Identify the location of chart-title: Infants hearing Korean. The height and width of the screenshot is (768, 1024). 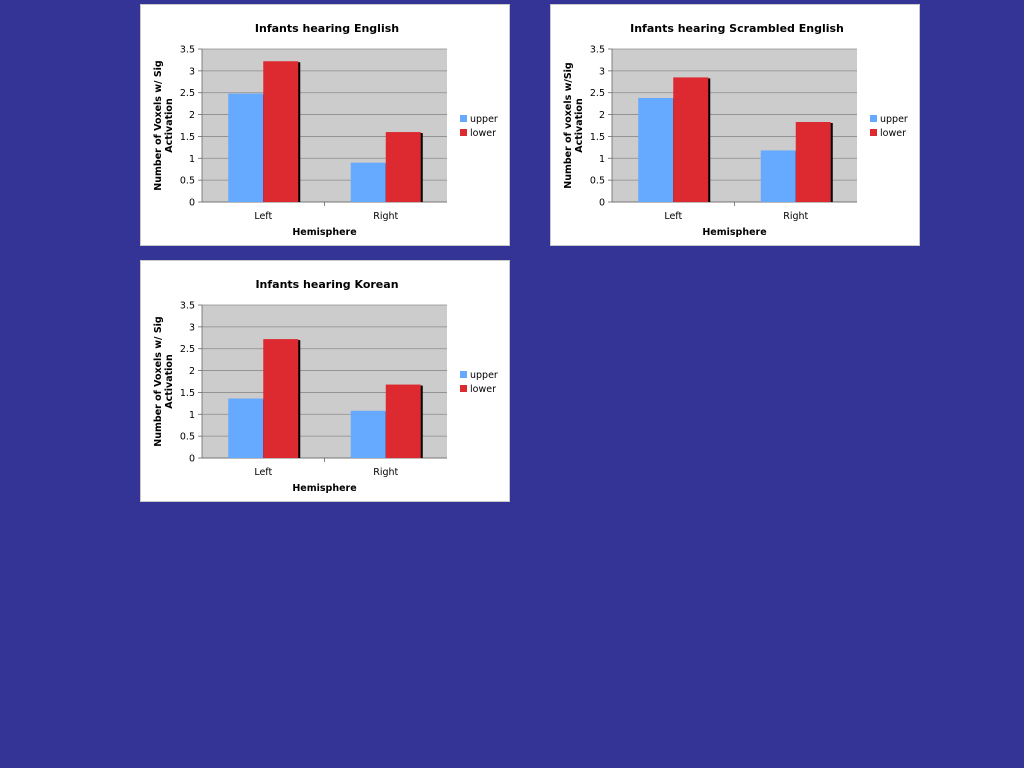
(326, 284).